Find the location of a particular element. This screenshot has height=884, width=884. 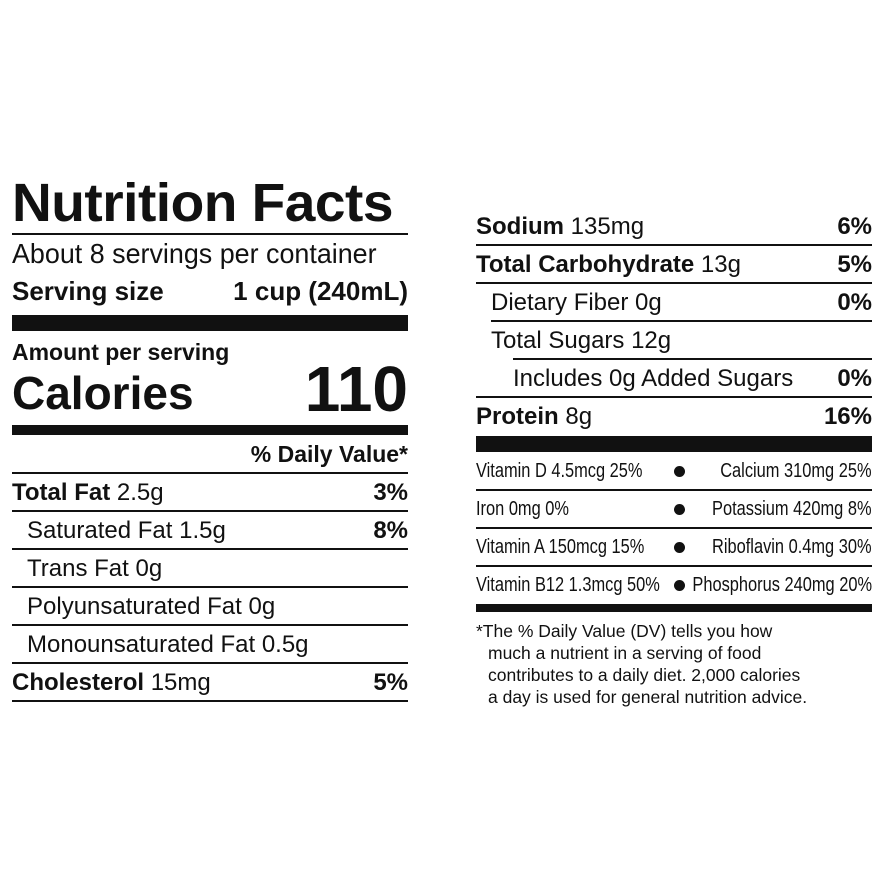

vitamin-left: Iron 0mg 0% is located at coordinates (532, 509).